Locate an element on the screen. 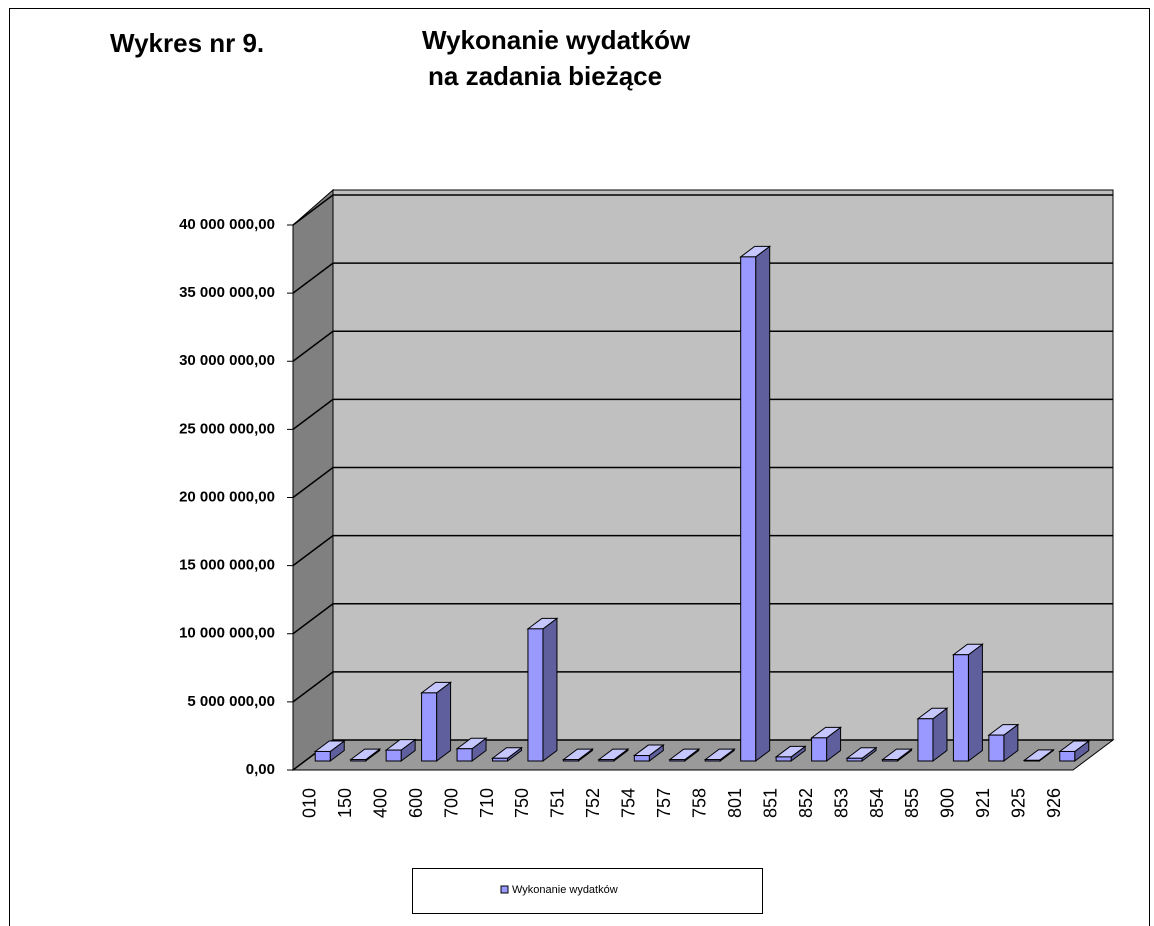 The height and width of the screenshot is (926, 1154). x-tick-label: 600 is located at coordinates (416, 803).